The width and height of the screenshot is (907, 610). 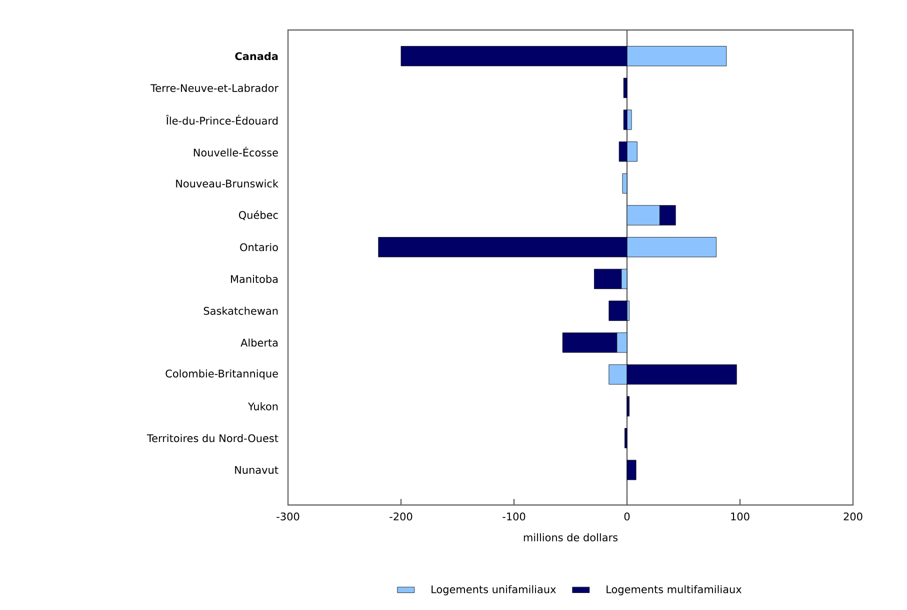 What do you see at coordinates (288, 516) in the screenshot?
I see `x-tick-label: -300` at bounding box center [288, 516].